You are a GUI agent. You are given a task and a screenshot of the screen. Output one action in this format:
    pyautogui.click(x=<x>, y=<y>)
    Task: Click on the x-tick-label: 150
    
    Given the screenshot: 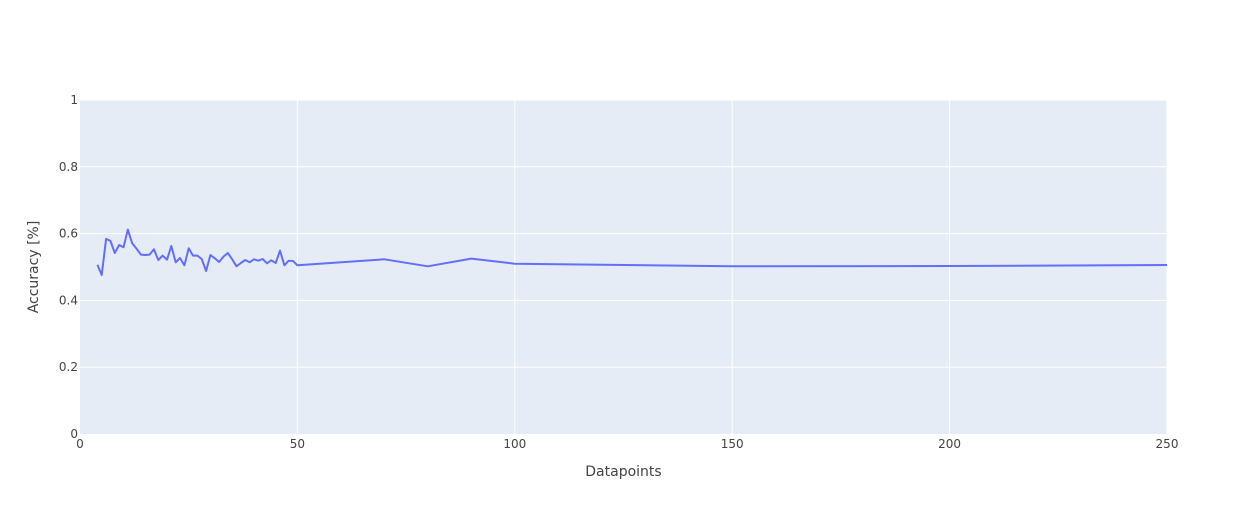 What is the action you would take?
    pyautogui.click(x=732, y=444)
    